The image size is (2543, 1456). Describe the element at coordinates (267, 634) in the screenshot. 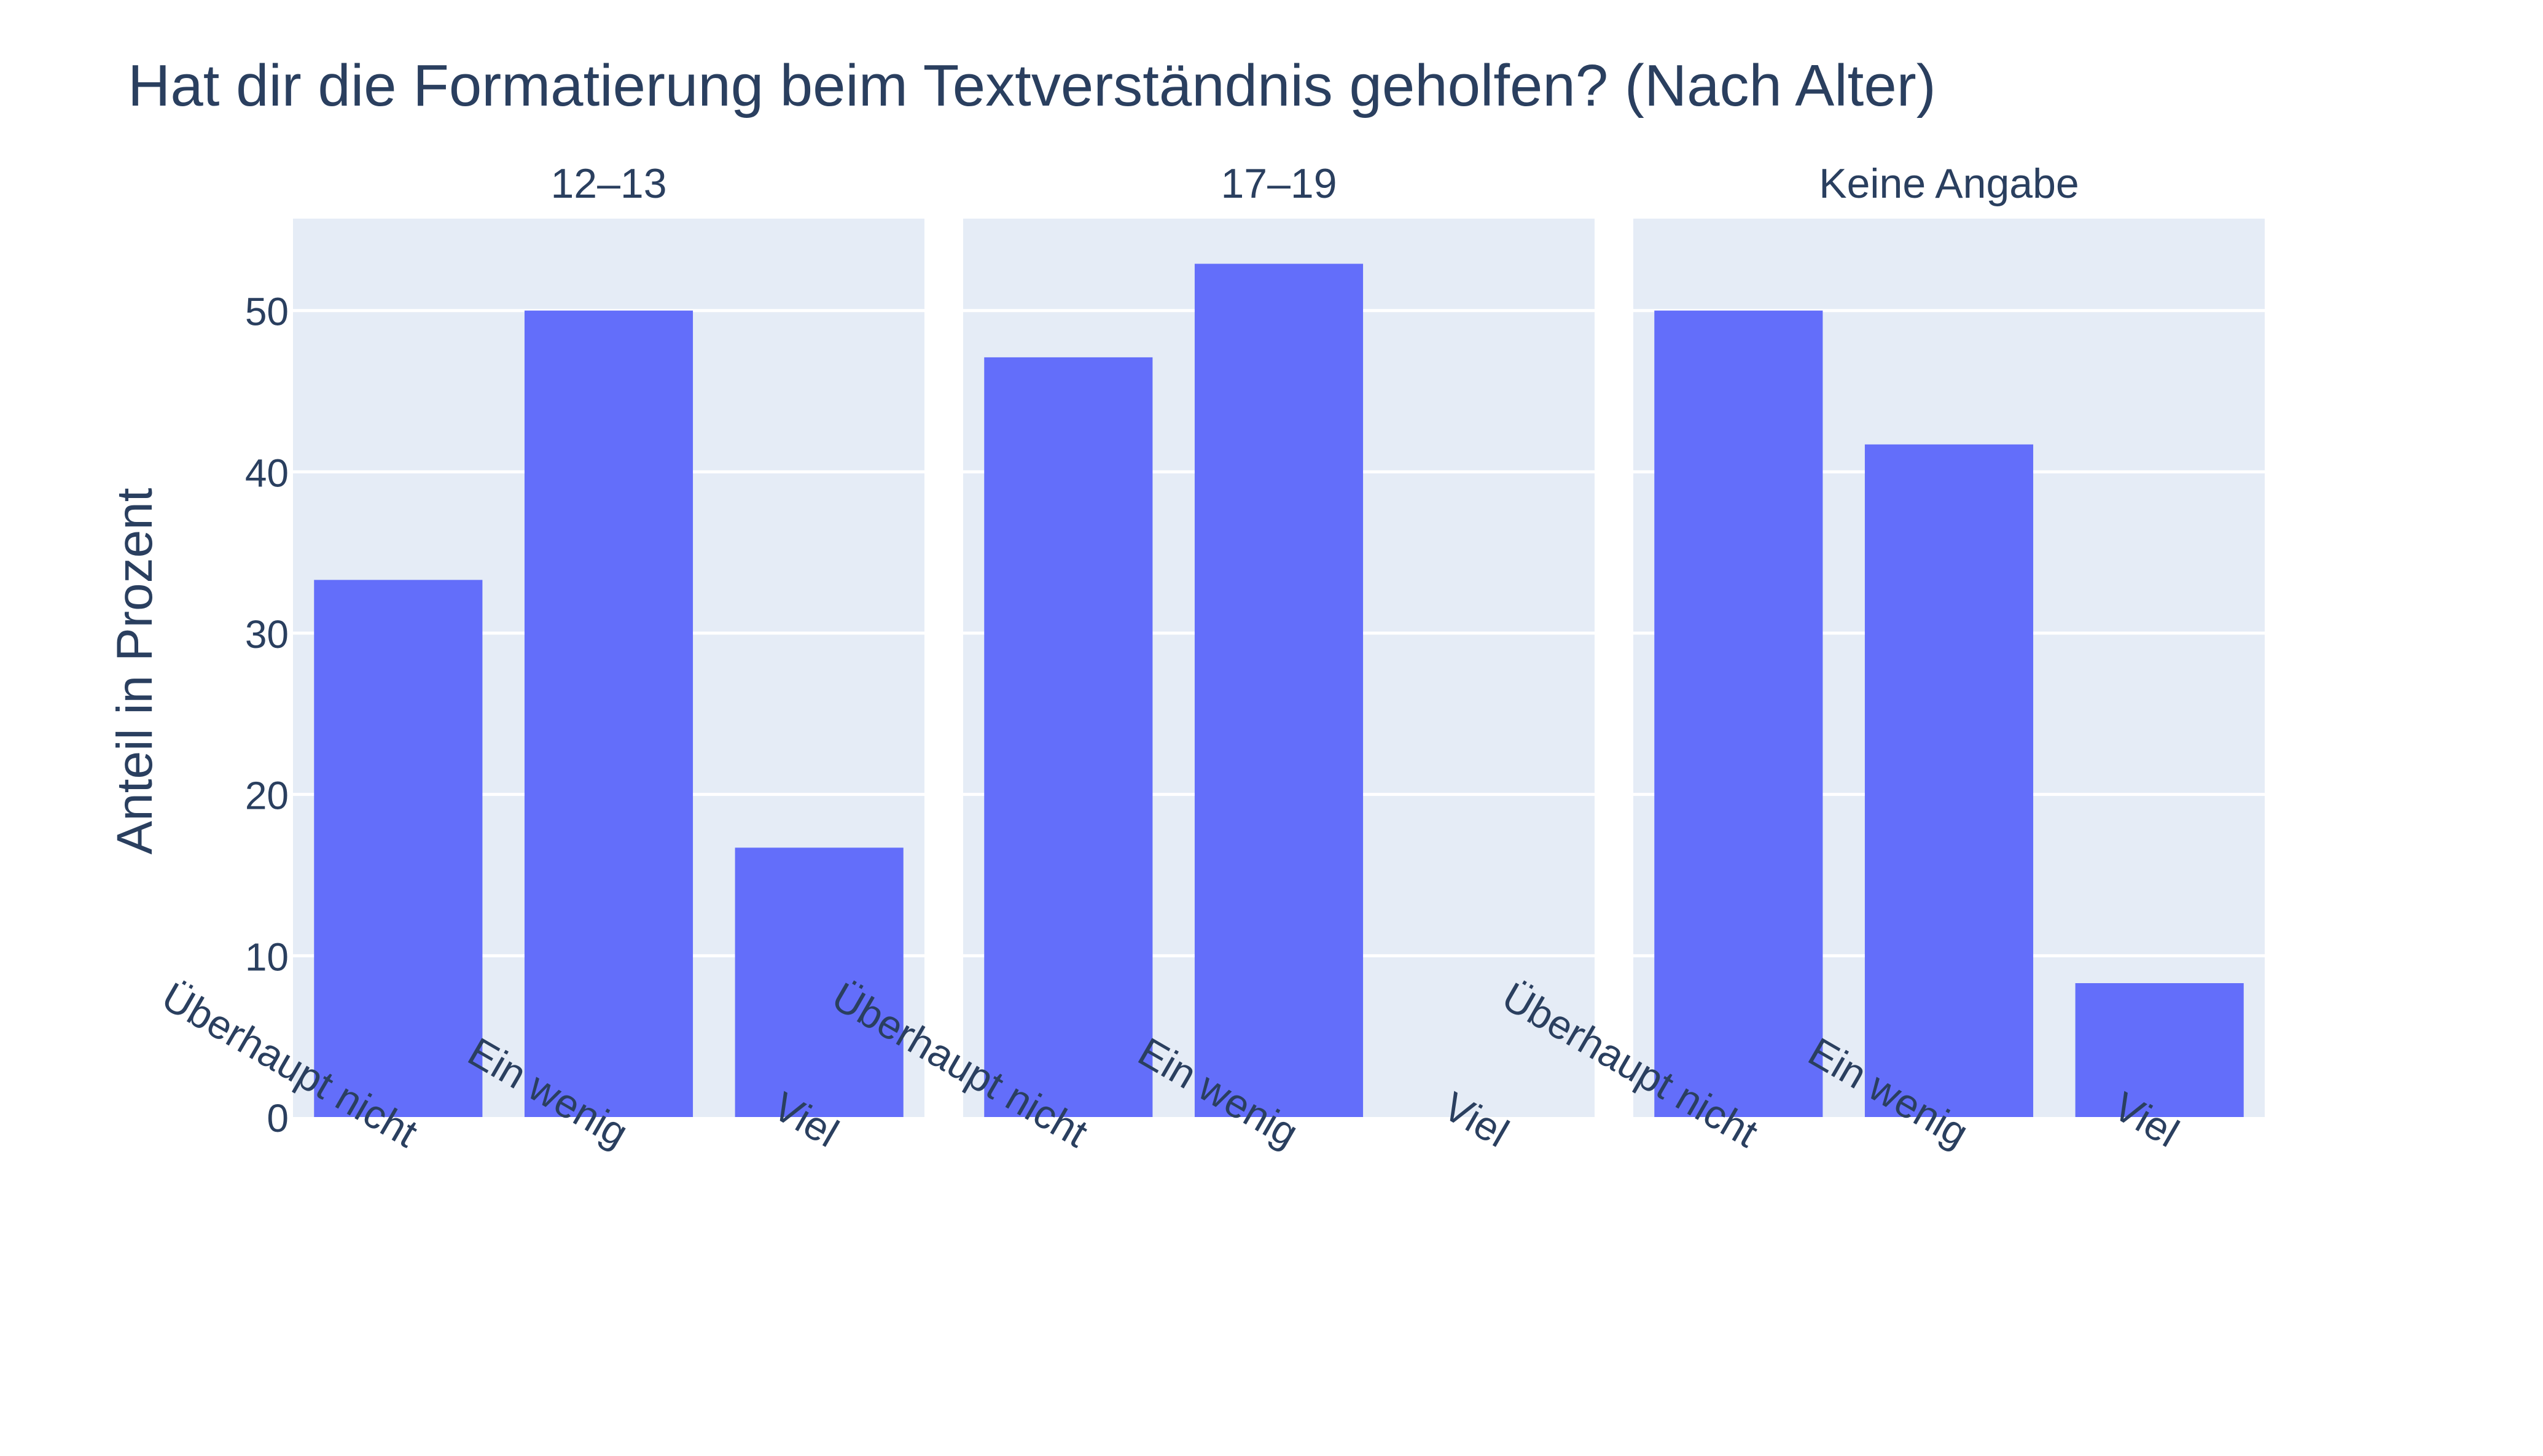

I see `y-tick-label: 30` at that location.